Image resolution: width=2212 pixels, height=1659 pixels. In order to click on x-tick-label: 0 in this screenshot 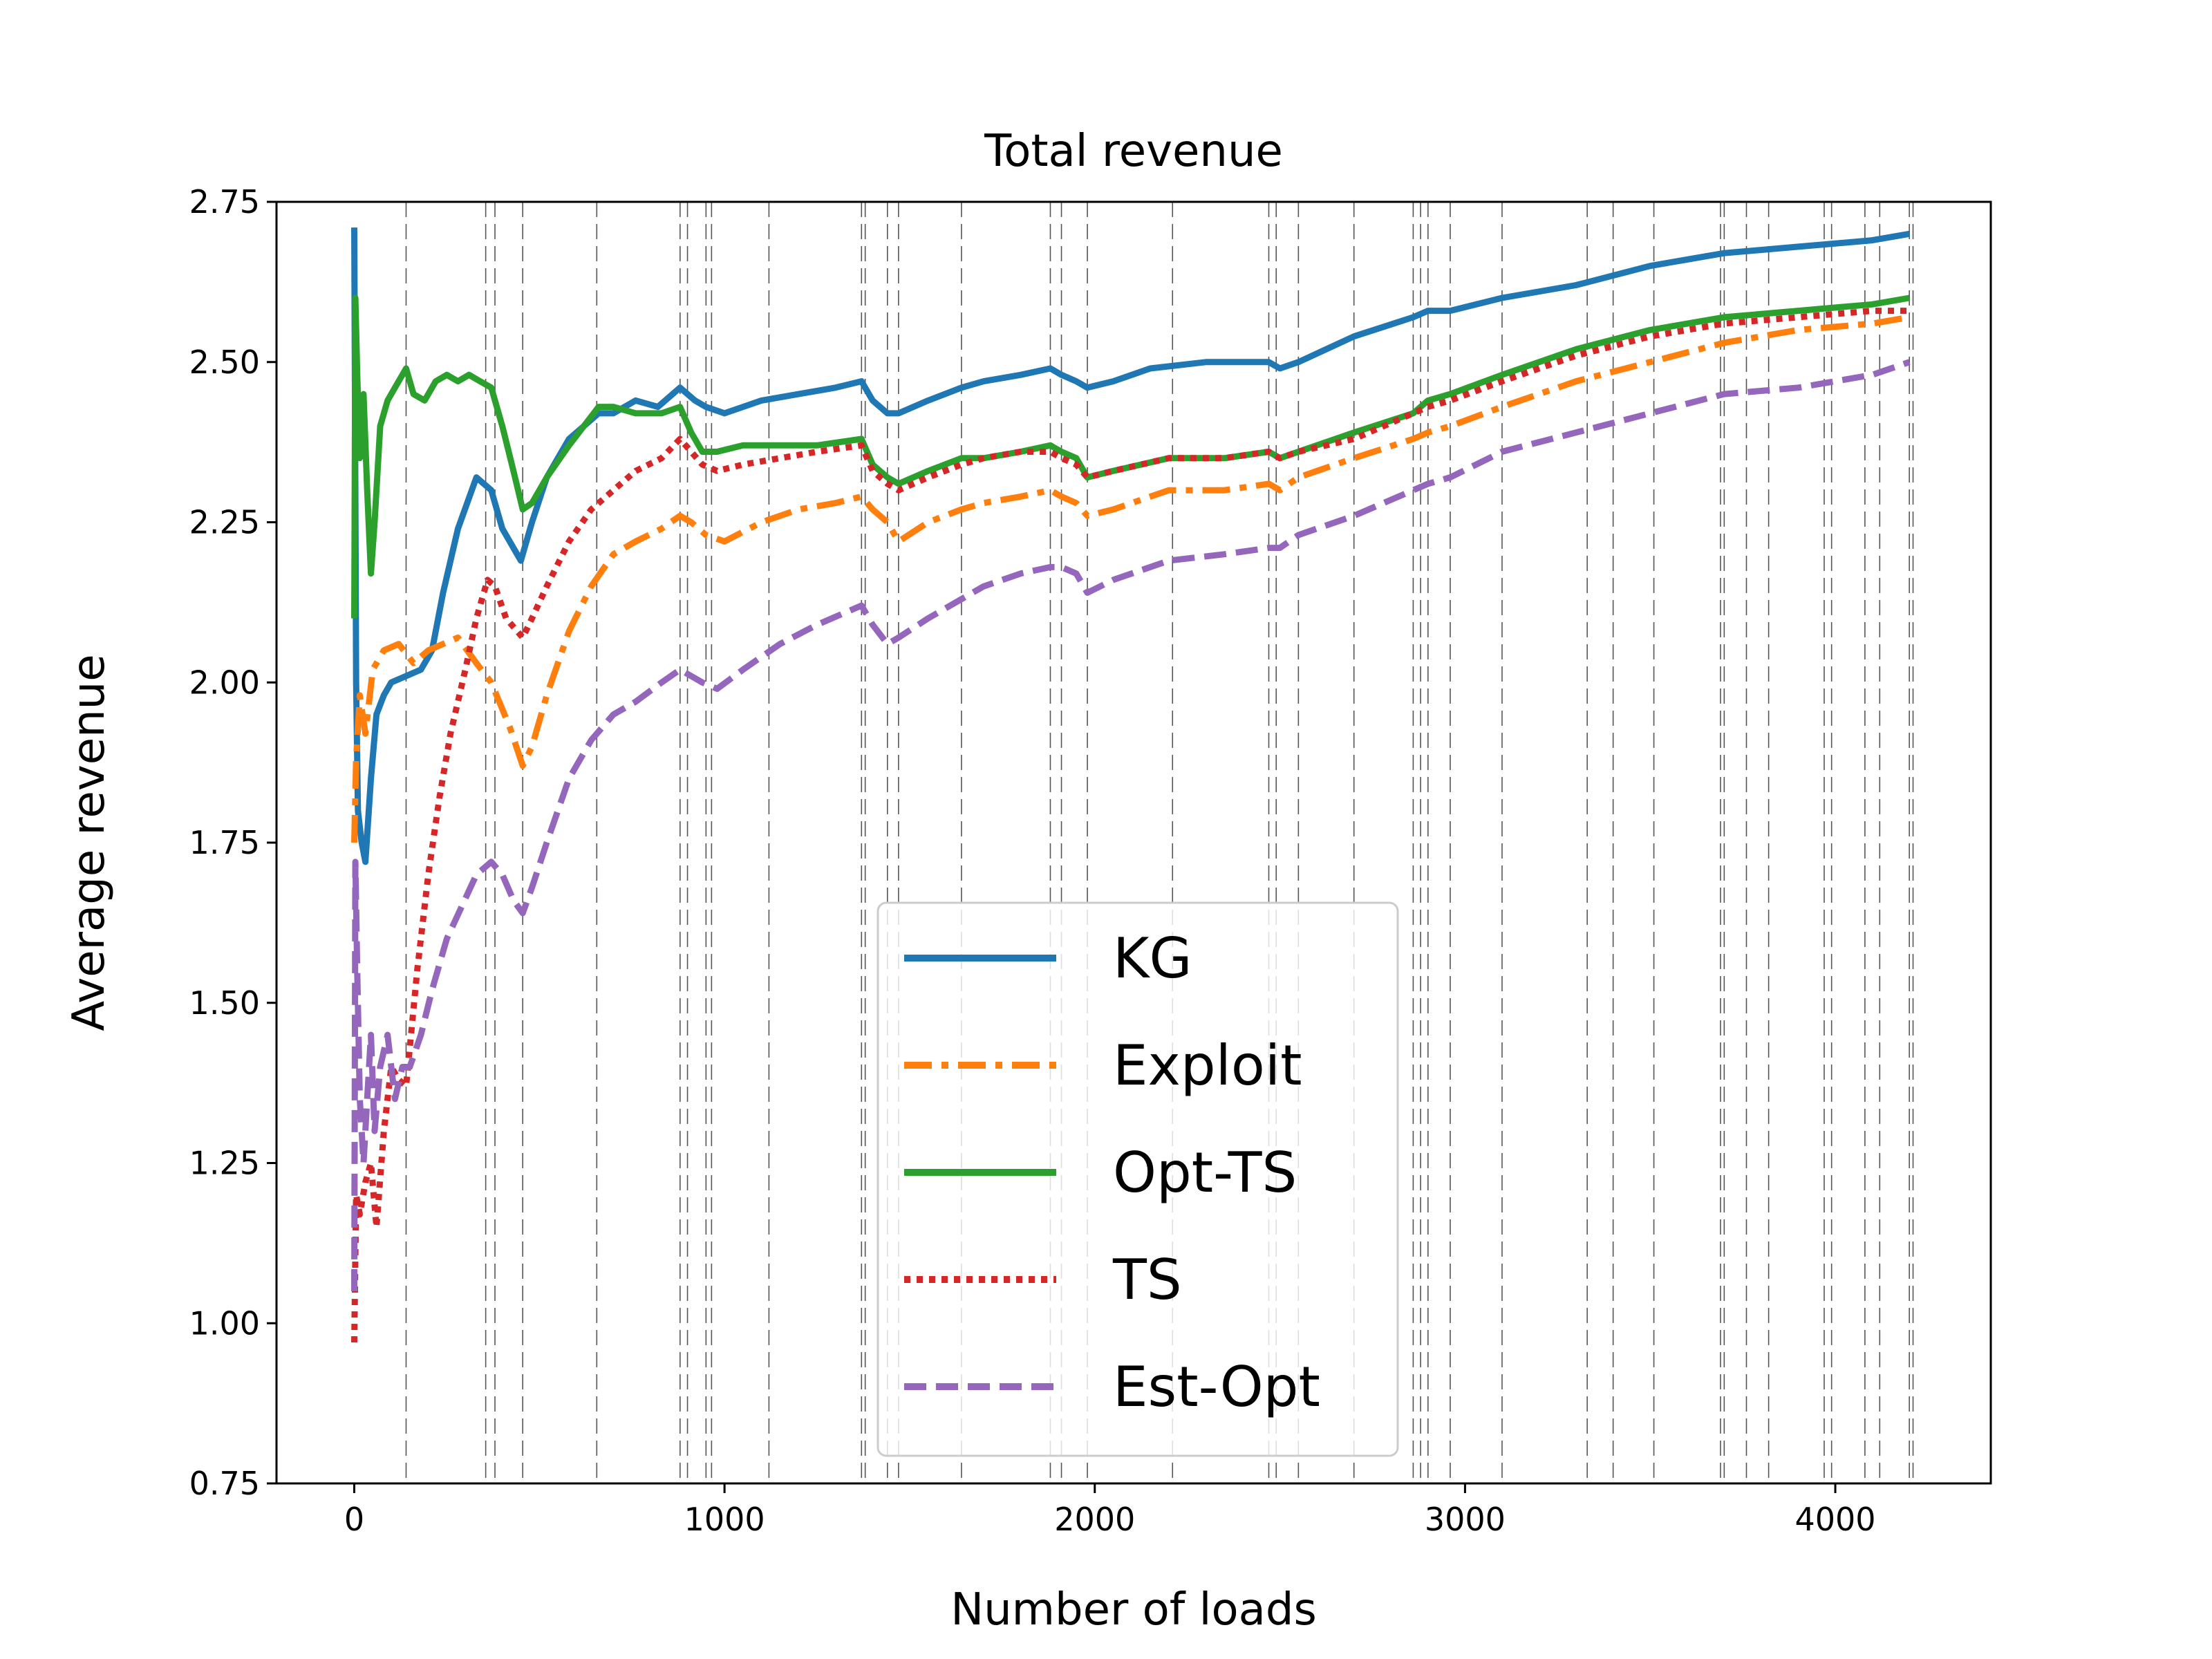, I will do `click(354, 1520)`.